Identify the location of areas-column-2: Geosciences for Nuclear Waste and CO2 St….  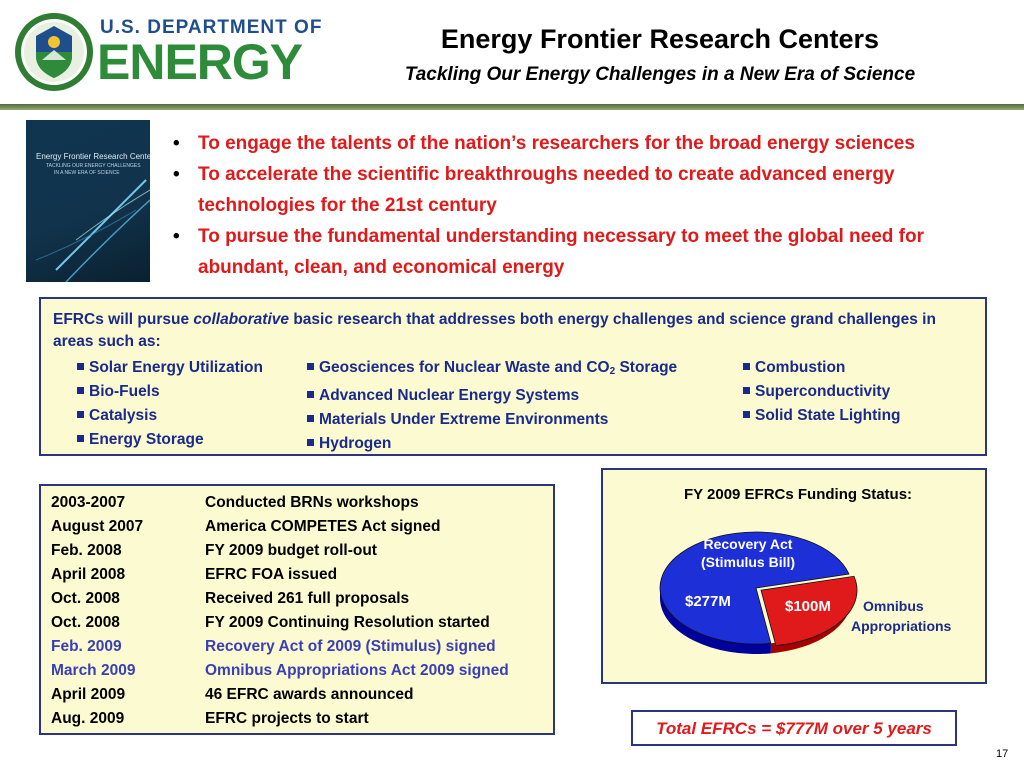
(492, 406).